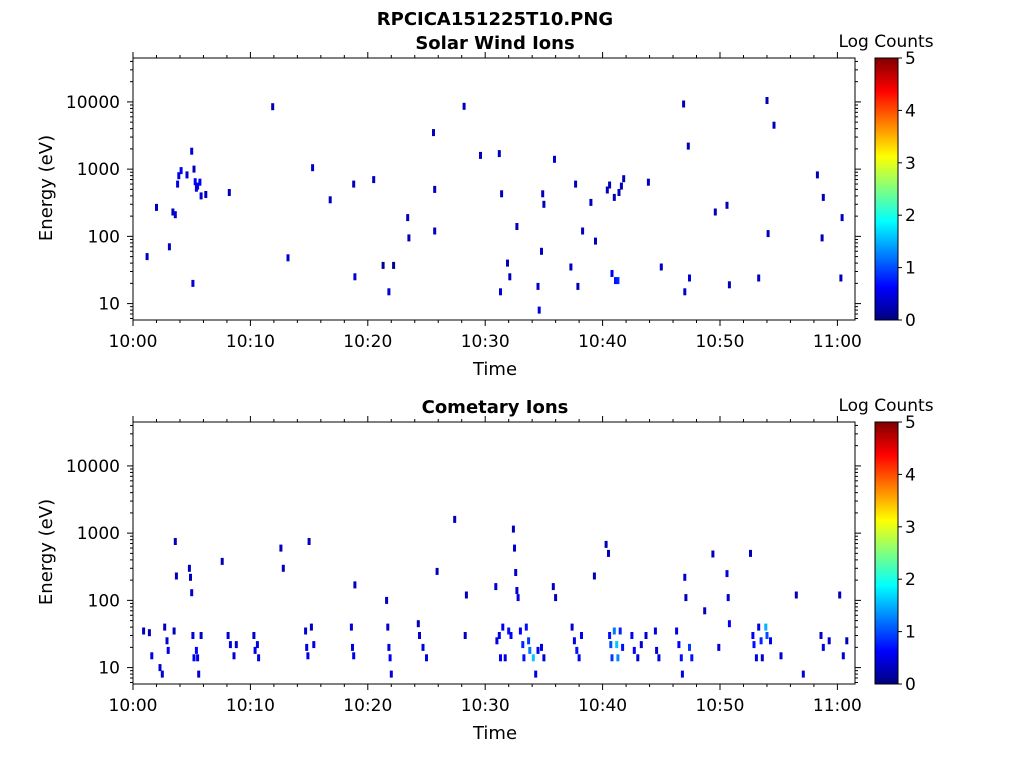 This screenshot has height=768, width=1024. What do you see at coordinates (719, 342) in the screenshot?
I see `x-tick-label: 10:50` at bounding box center [719, 342].